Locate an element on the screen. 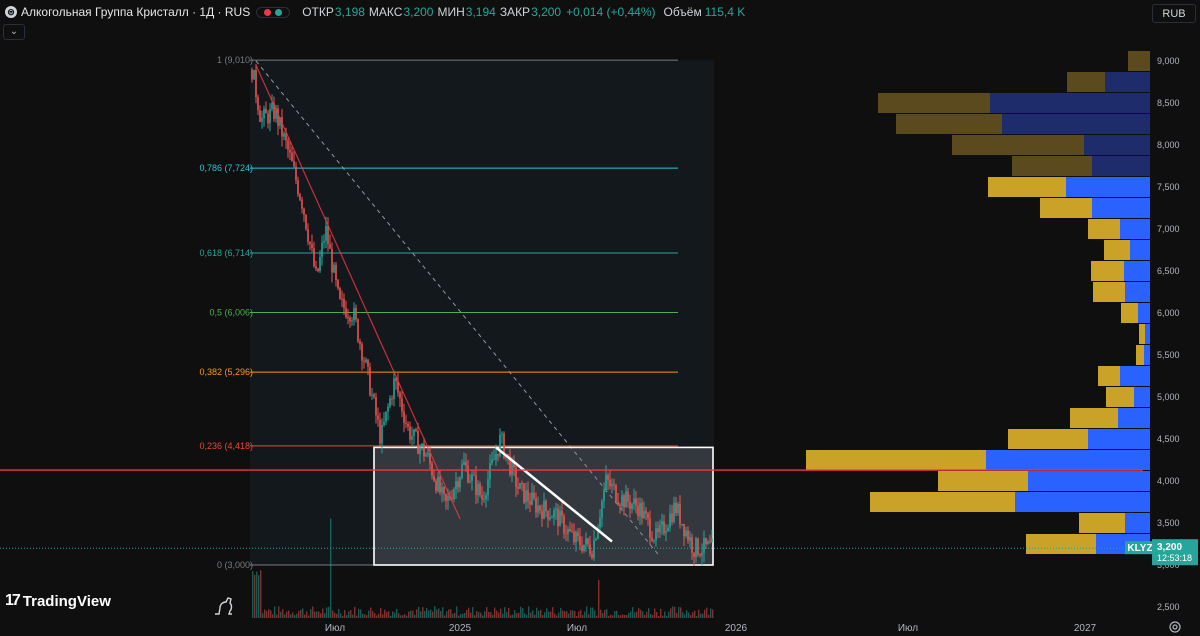 The width and height of the screenshot is (1200, 636). current-price-badge is located at coordinates (1175, 552).